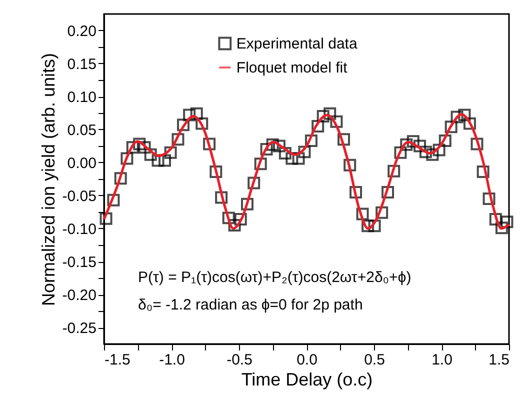  I want to click on annotation: δ₀= -1.2 radian as ϕ=0 for 2p path, so click(250, 305).